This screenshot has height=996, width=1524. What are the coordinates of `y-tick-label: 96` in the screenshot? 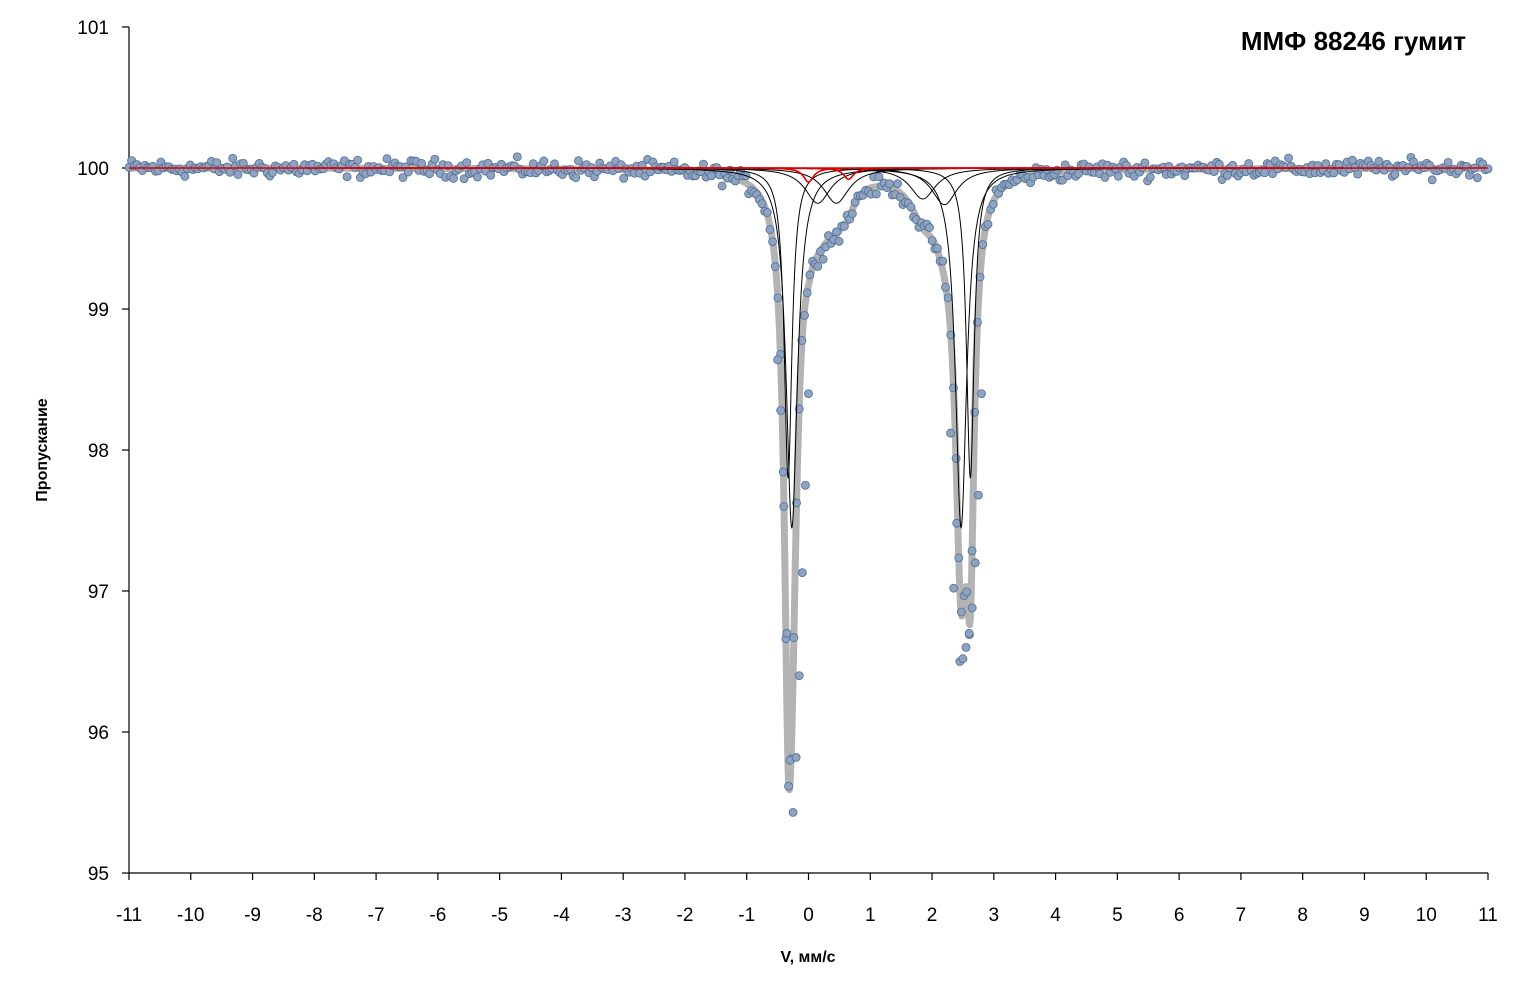 It's located at (98, 733).